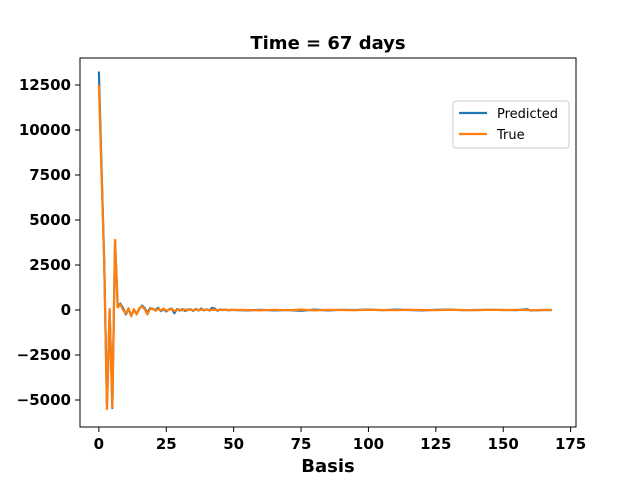  What do you see at coordinates (327, 466) in the screenshot?
I see `x-axis-label: Basis` at bounding box center [327, 466].